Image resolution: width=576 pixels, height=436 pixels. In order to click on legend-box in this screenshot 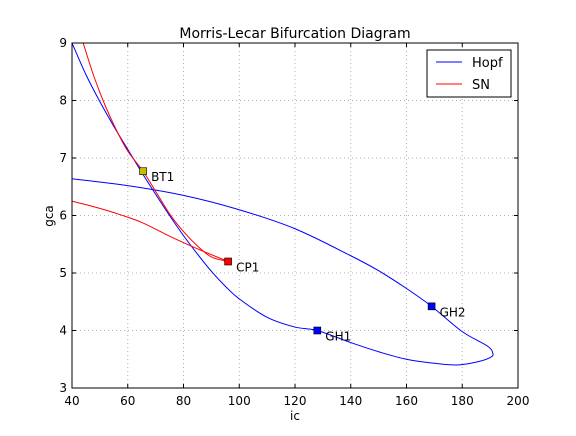, I will do `click(469, 73)`.